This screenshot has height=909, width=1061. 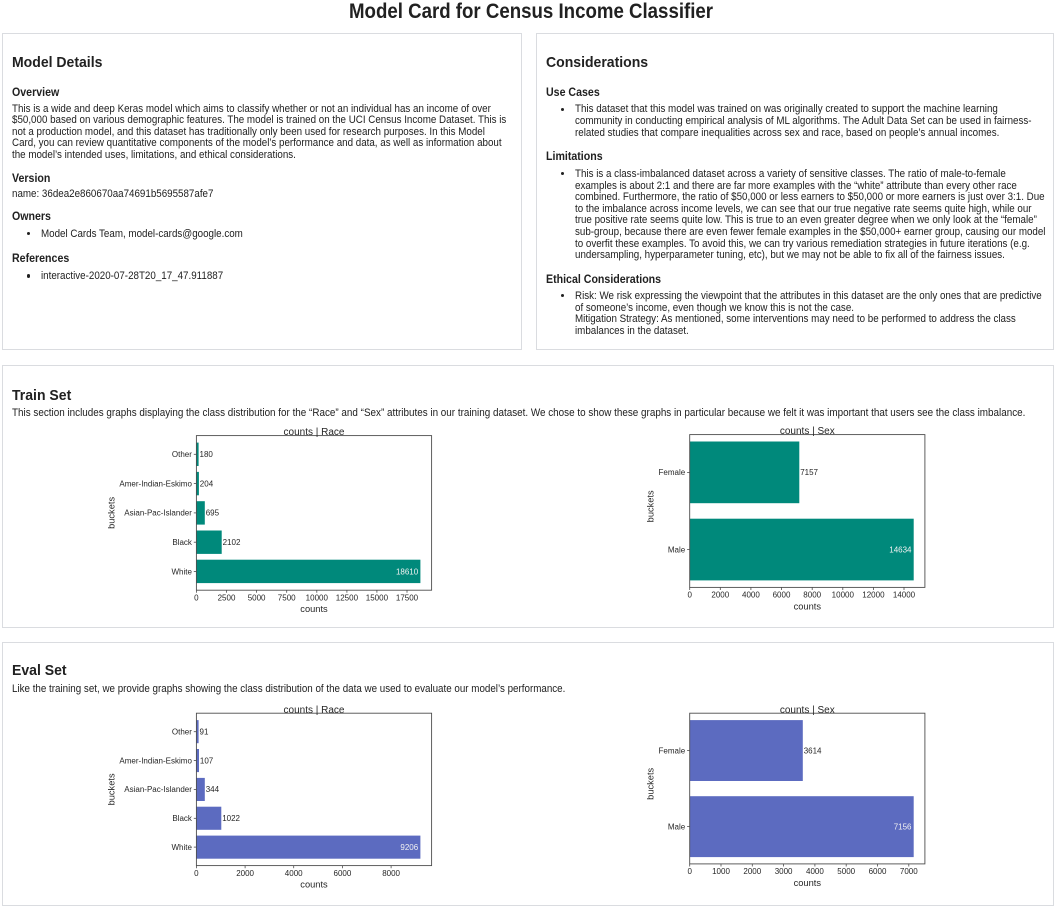 What do you see at coordinates (873, 595) in the screenshot?
I see `svg-text: 12000` at bounding box center [873, 595].